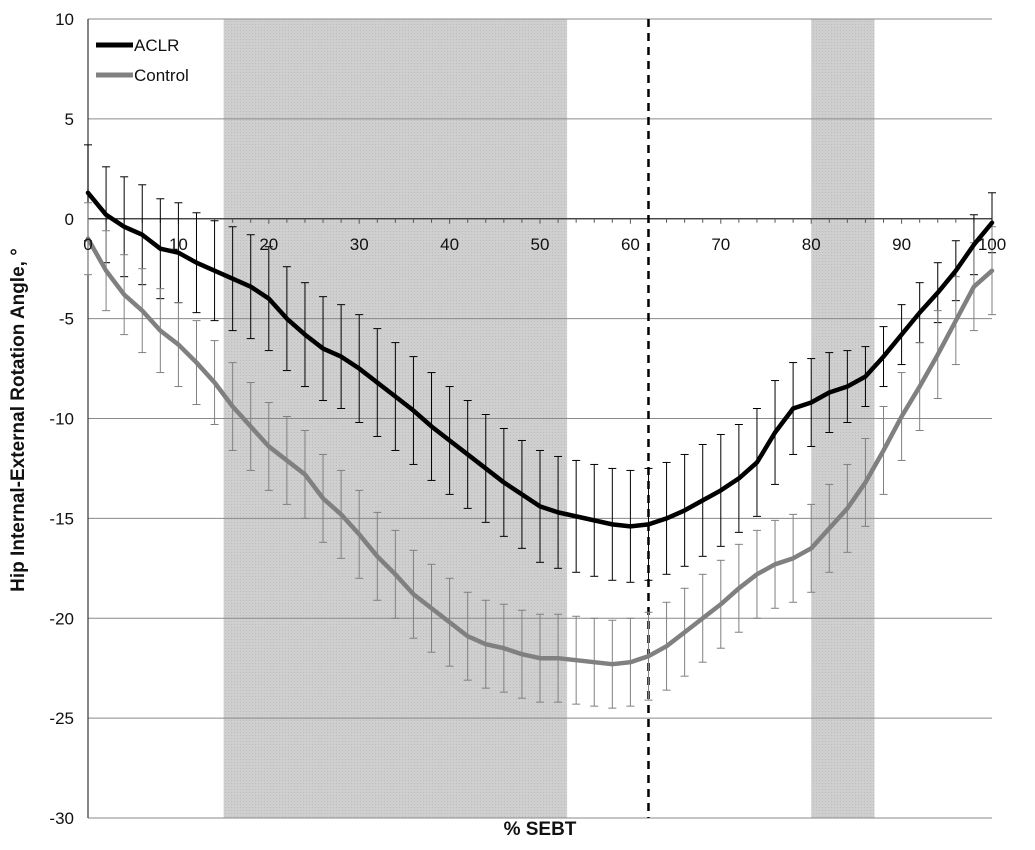 Image resolution: width=1035 pixels, height=850 pixels. What do you see at coordinates (901, 244) in the screenshot?
I see `x-tick-label-90: 90` at bounding box center [901, 244].